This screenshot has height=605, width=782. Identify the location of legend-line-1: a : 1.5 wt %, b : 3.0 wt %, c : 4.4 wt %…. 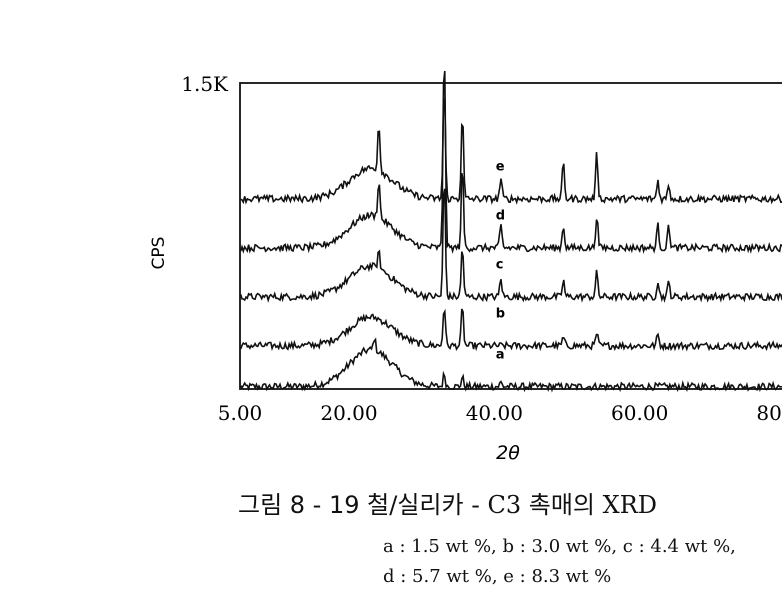
(559, 546).